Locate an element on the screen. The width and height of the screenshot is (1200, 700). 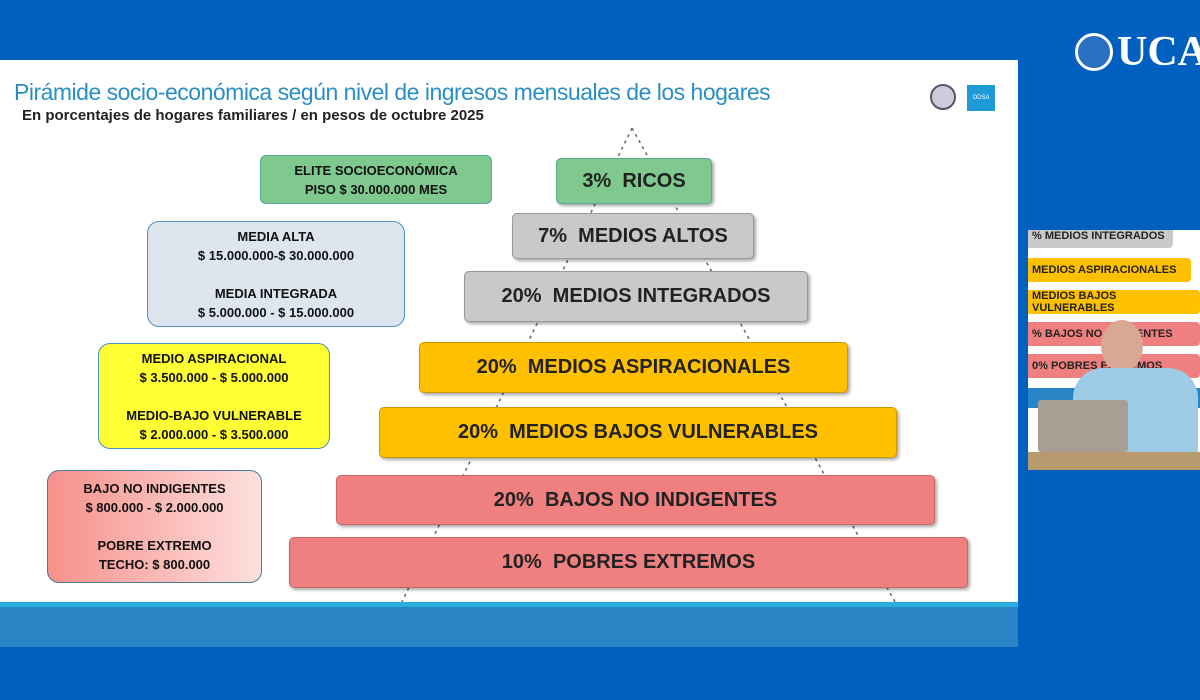
slide-footer-band is located at coordinates (509, 624).